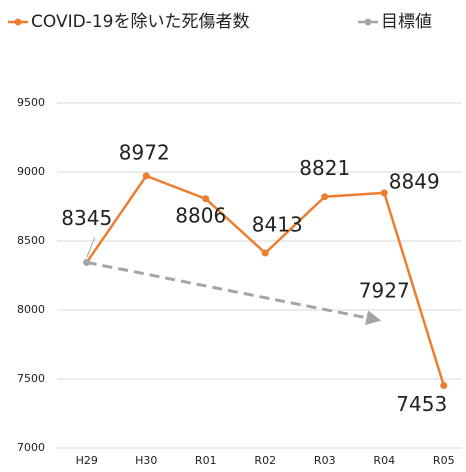  I want to click on y-tick-label: 8500, so click(31, 240).